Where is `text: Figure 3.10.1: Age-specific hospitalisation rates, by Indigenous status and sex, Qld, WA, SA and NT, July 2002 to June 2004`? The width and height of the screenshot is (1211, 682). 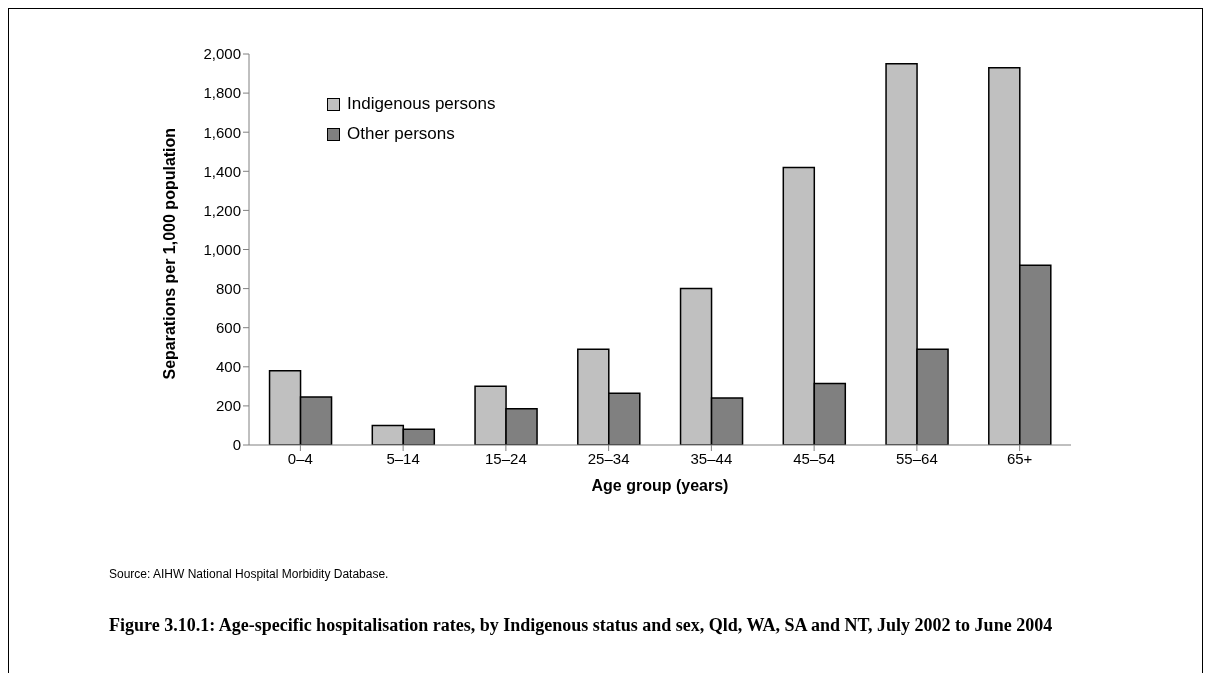 text: Figure 3.10.1: Age-specific hospitalisation rates, by Indigenous status and sex, Qld, WA, SA and NT, July 2002 to June 2004 is located at coordinates (581, 625).